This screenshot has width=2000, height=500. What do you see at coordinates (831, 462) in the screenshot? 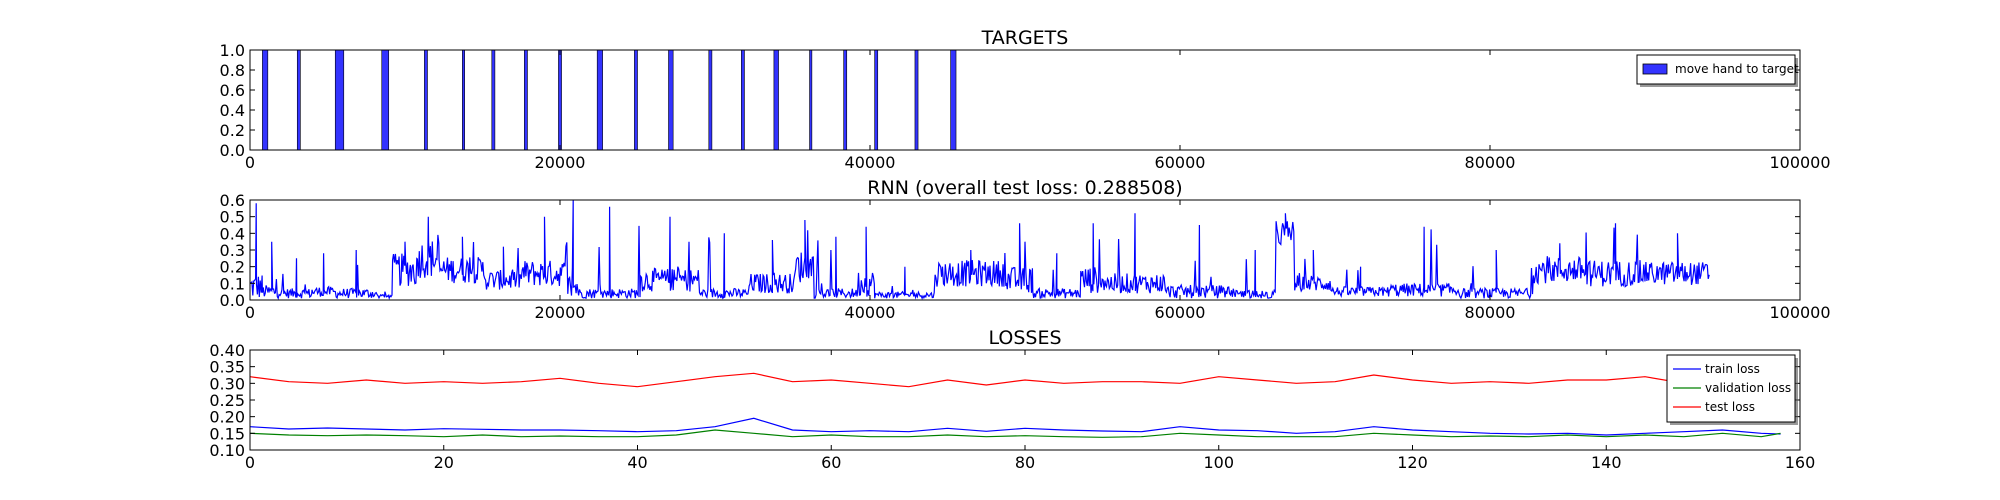
I see `x-tick-label: 60` at bounding box center [831, 462].